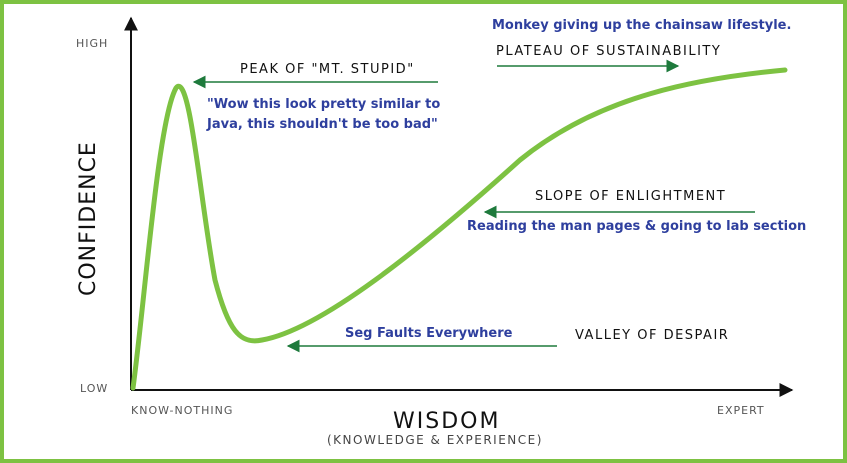  Describe the element at coordinates (447, 421) in the screenshot. I see `x-axis-title: WISDOM` at that location.